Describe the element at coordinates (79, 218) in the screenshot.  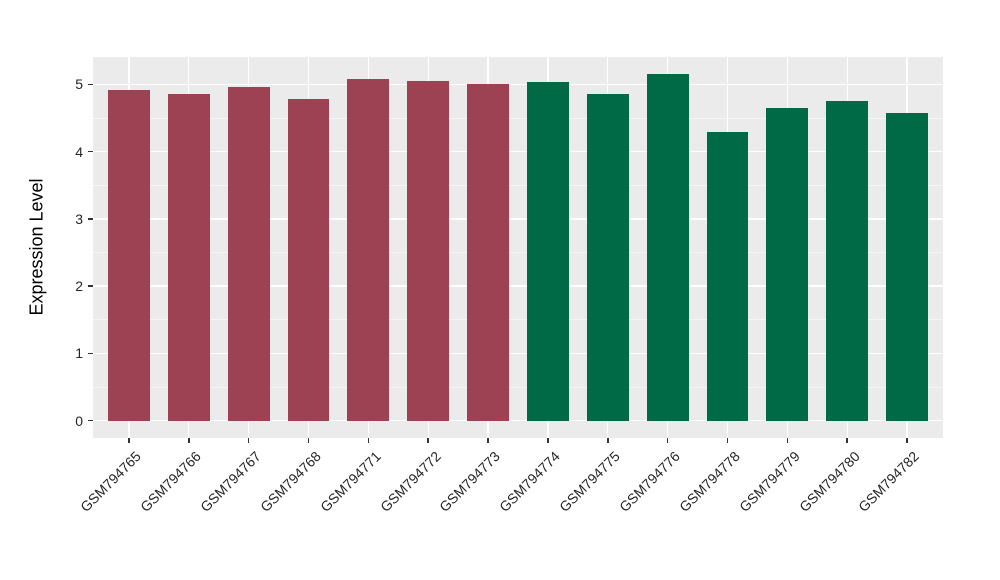
I see `y-tick-label: 3` at that location.